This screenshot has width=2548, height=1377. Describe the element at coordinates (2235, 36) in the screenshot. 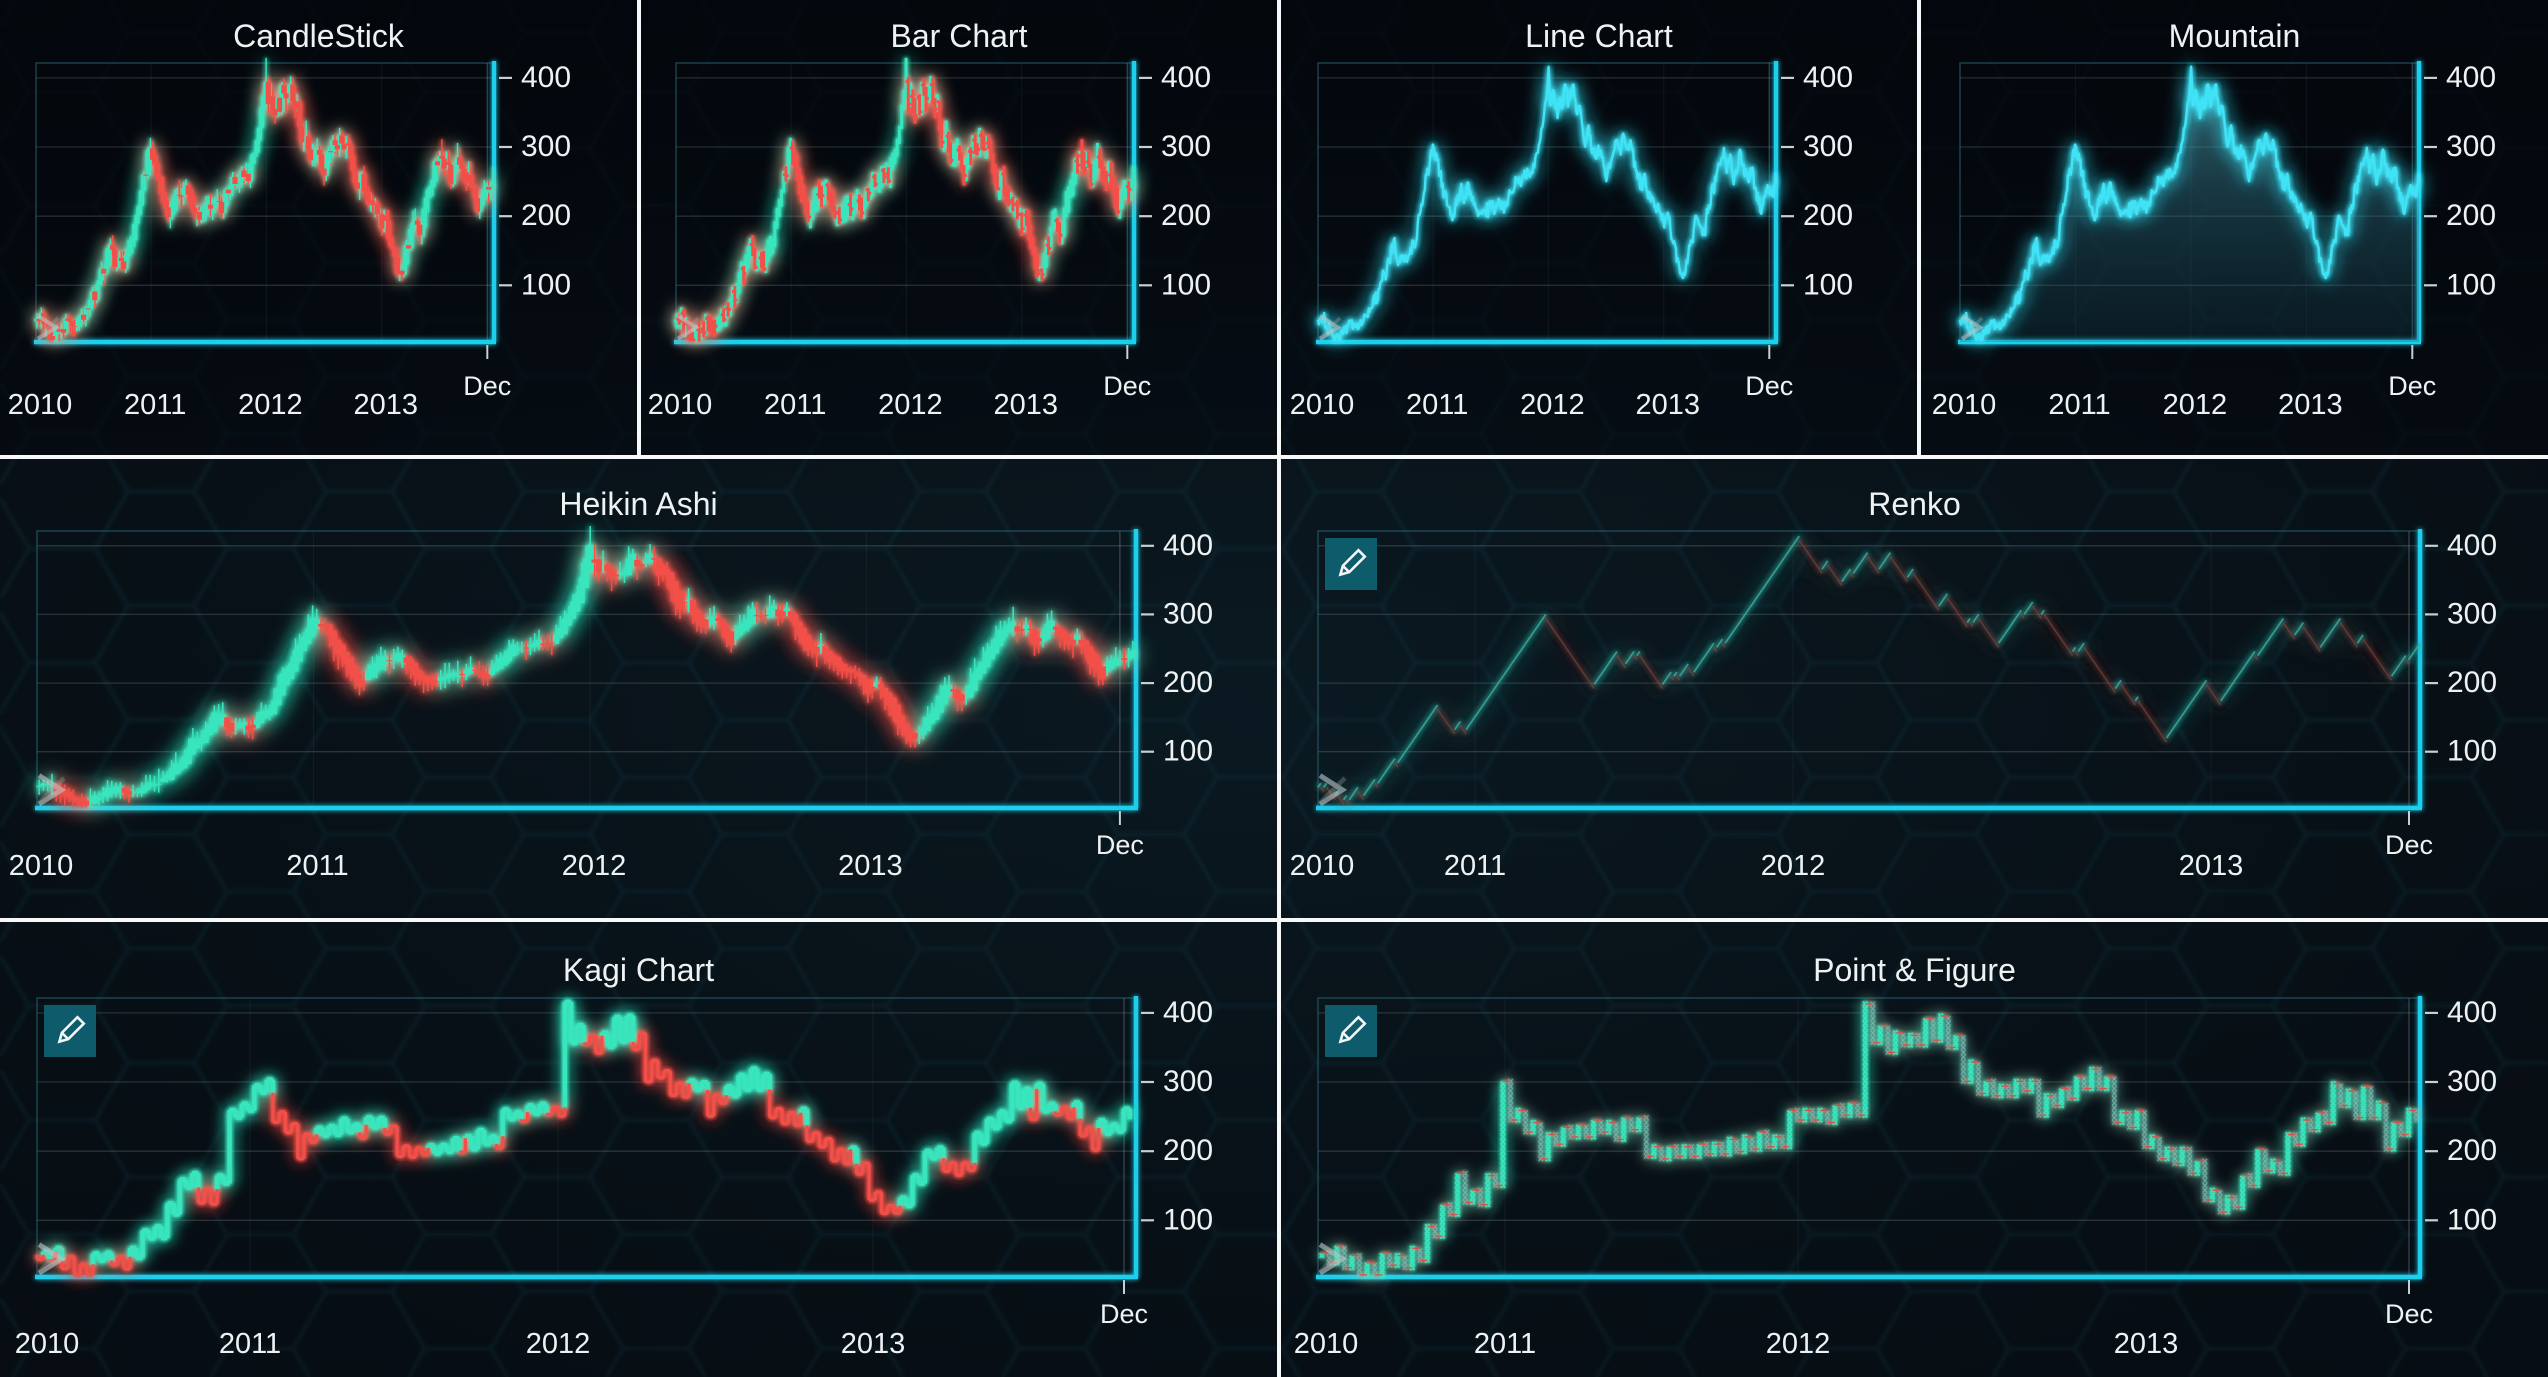

I see `svg-text: Mountain` at that location.